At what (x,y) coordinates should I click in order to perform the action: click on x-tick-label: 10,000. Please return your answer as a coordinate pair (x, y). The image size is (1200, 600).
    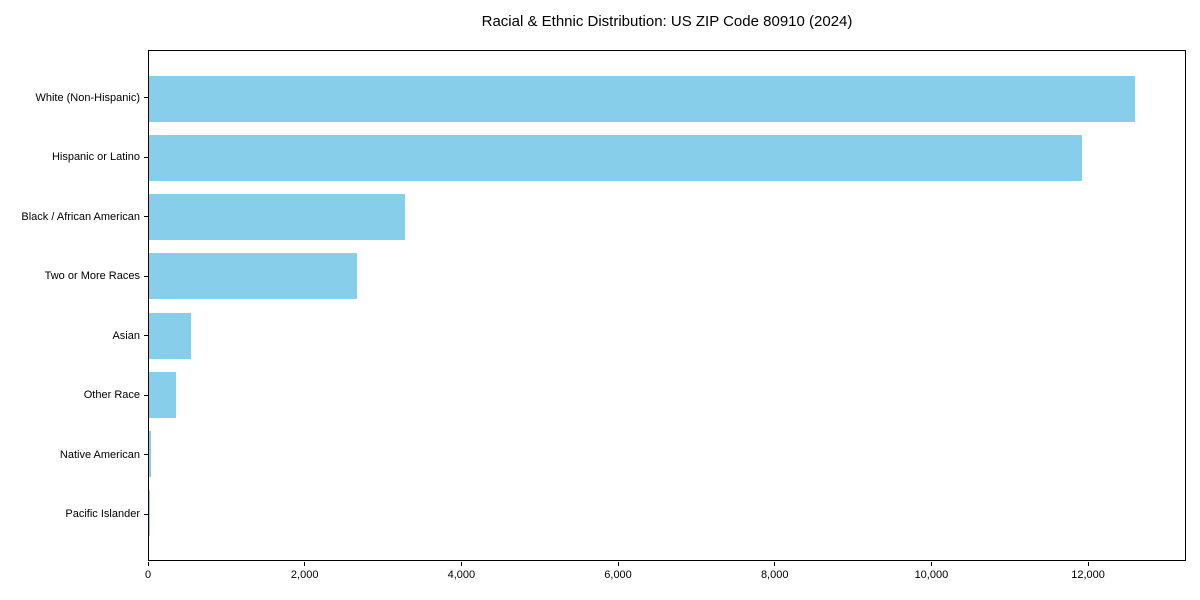
    Looking at the image, I should click on (931, 575).